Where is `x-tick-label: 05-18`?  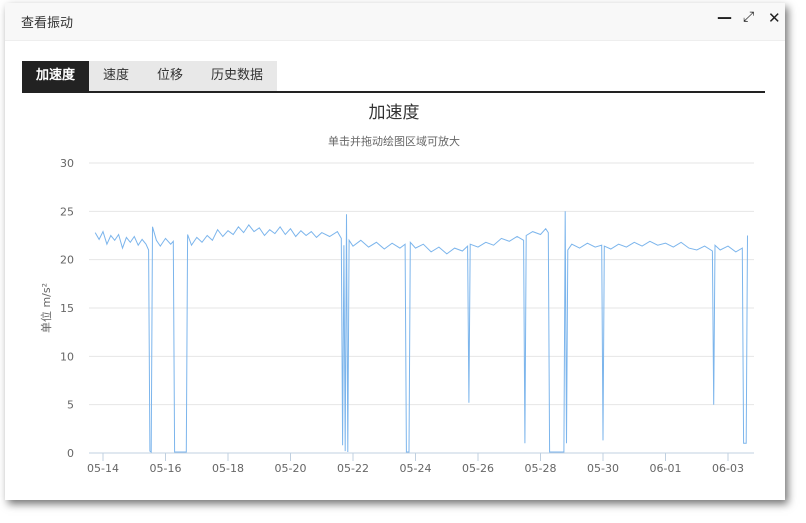 x-tick-label: 05-18 is located at coordinates (228, 468).